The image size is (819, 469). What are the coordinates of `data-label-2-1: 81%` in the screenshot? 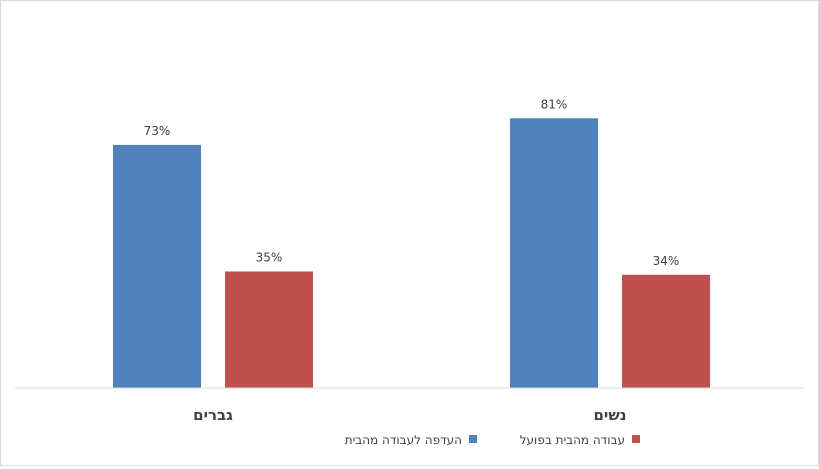 It's located at (554, 104).